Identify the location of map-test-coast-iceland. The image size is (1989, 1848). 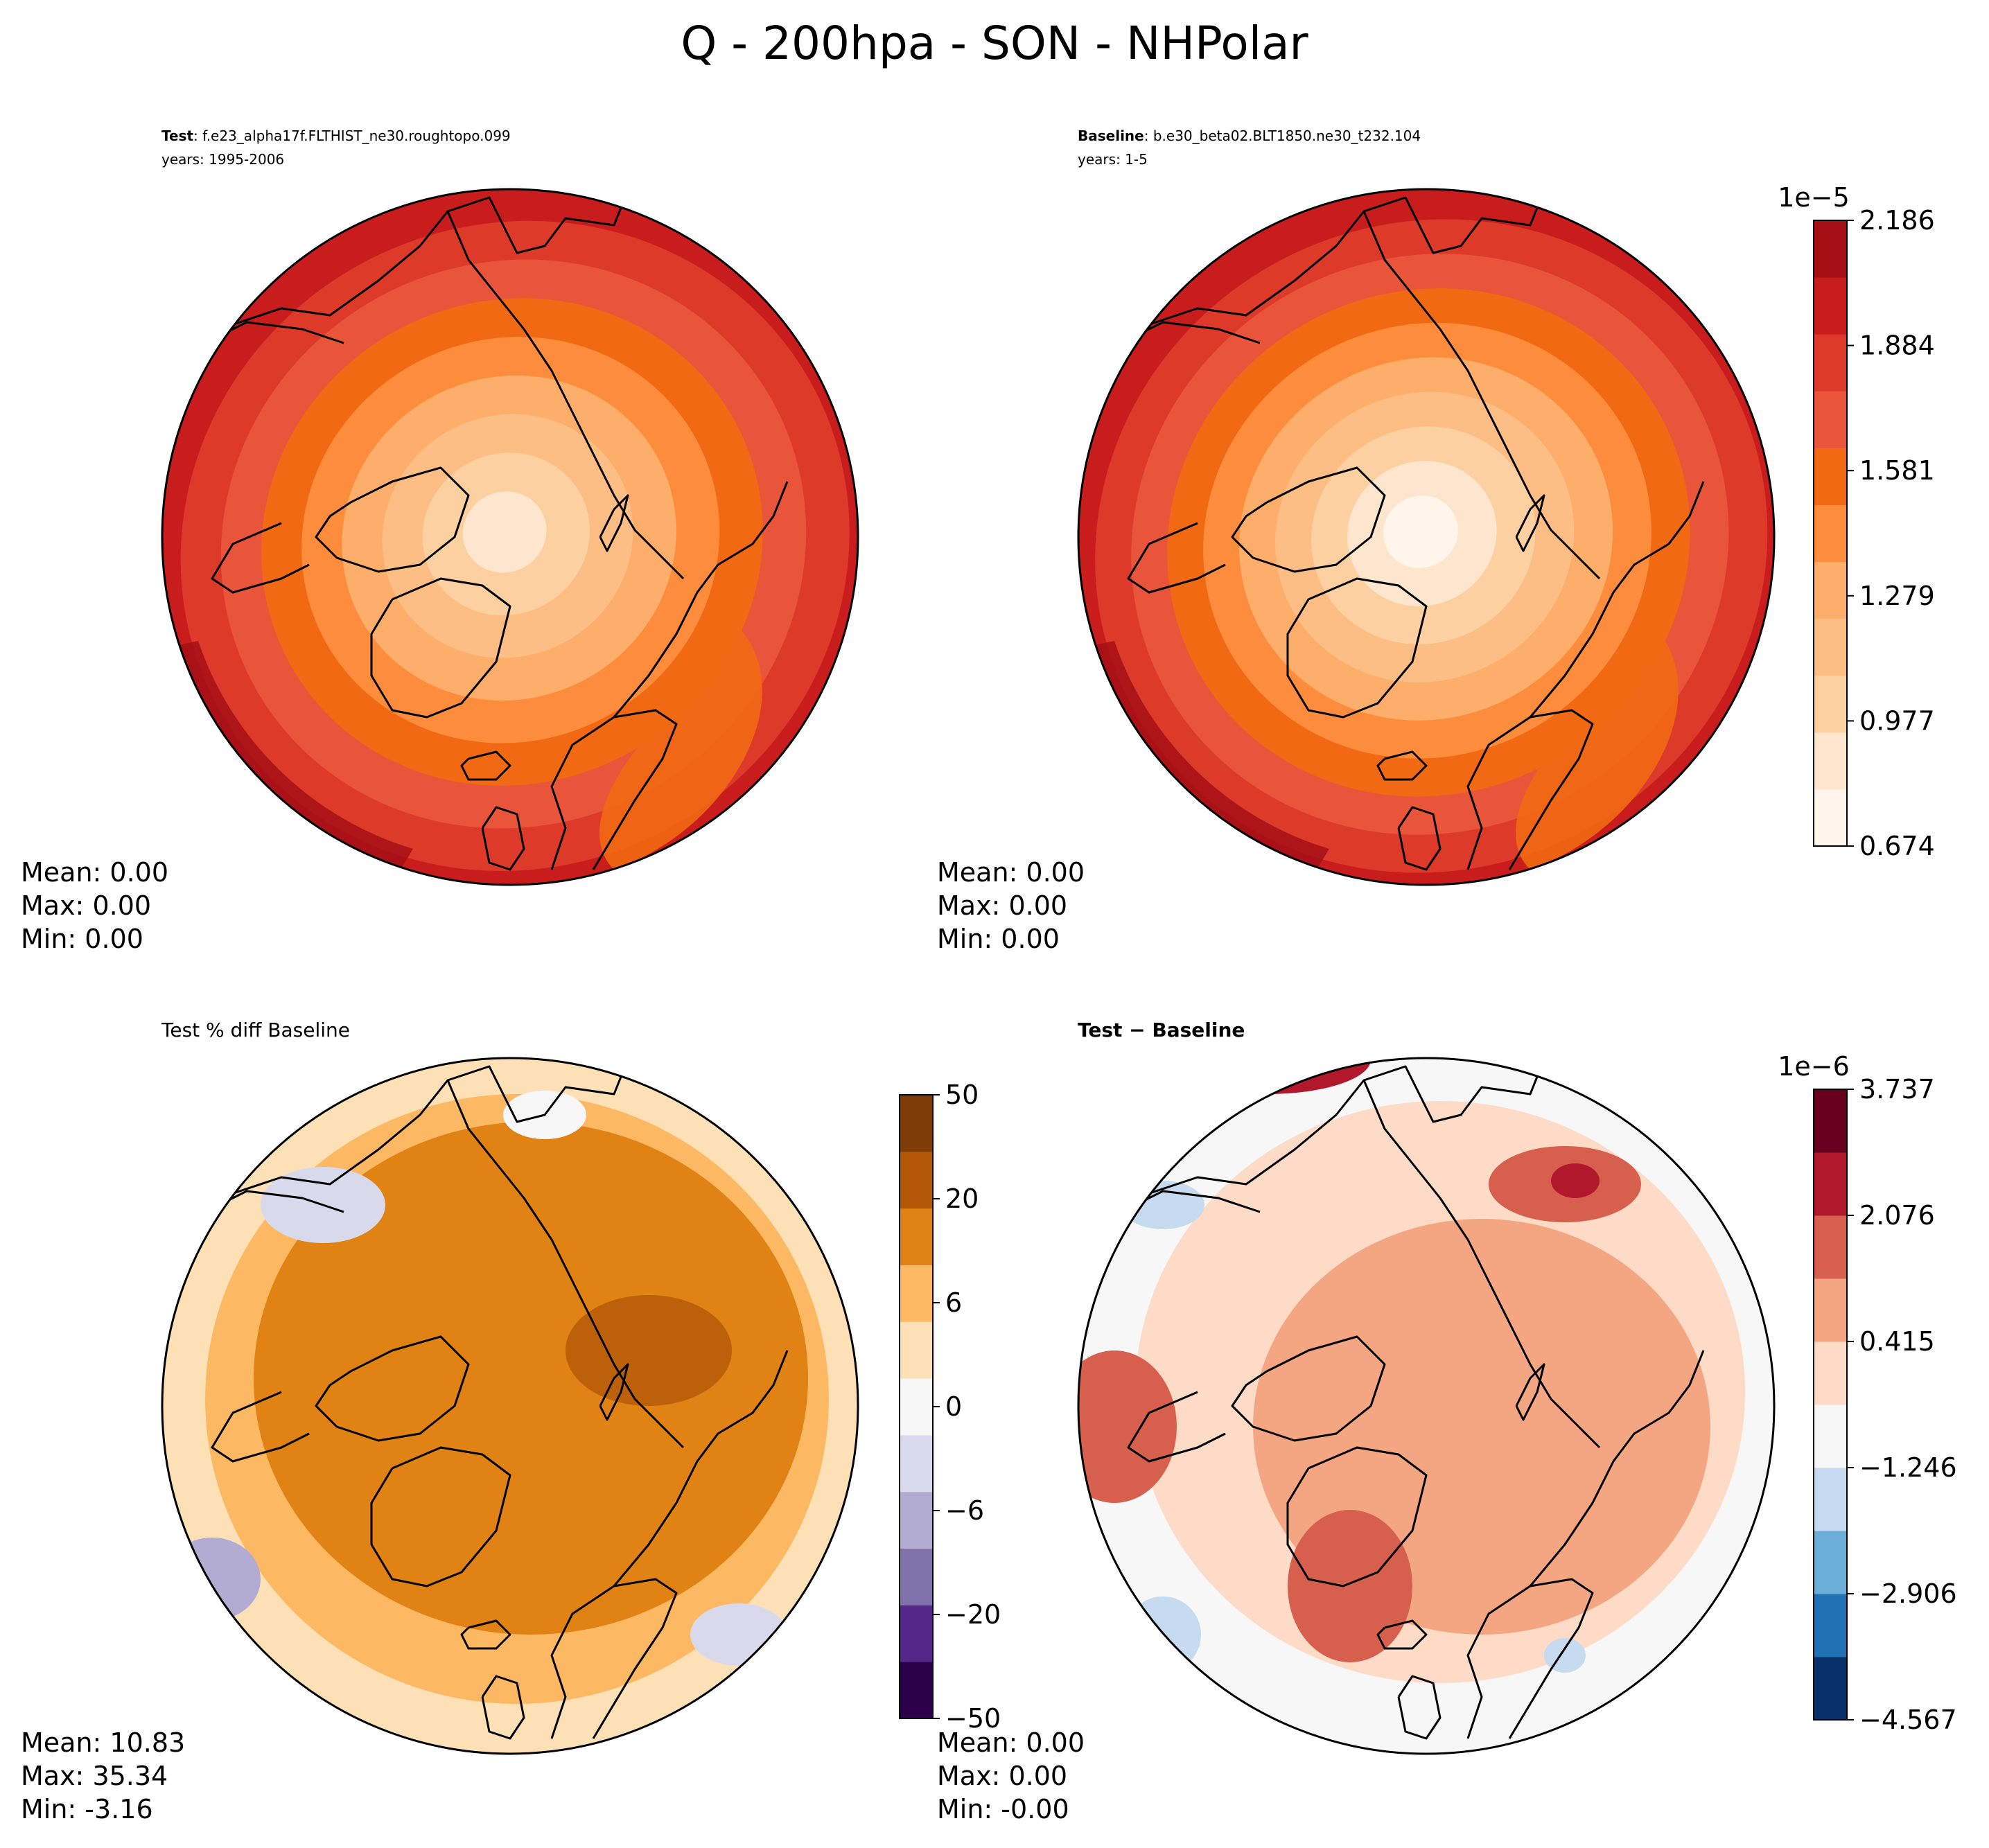
(485, 765).